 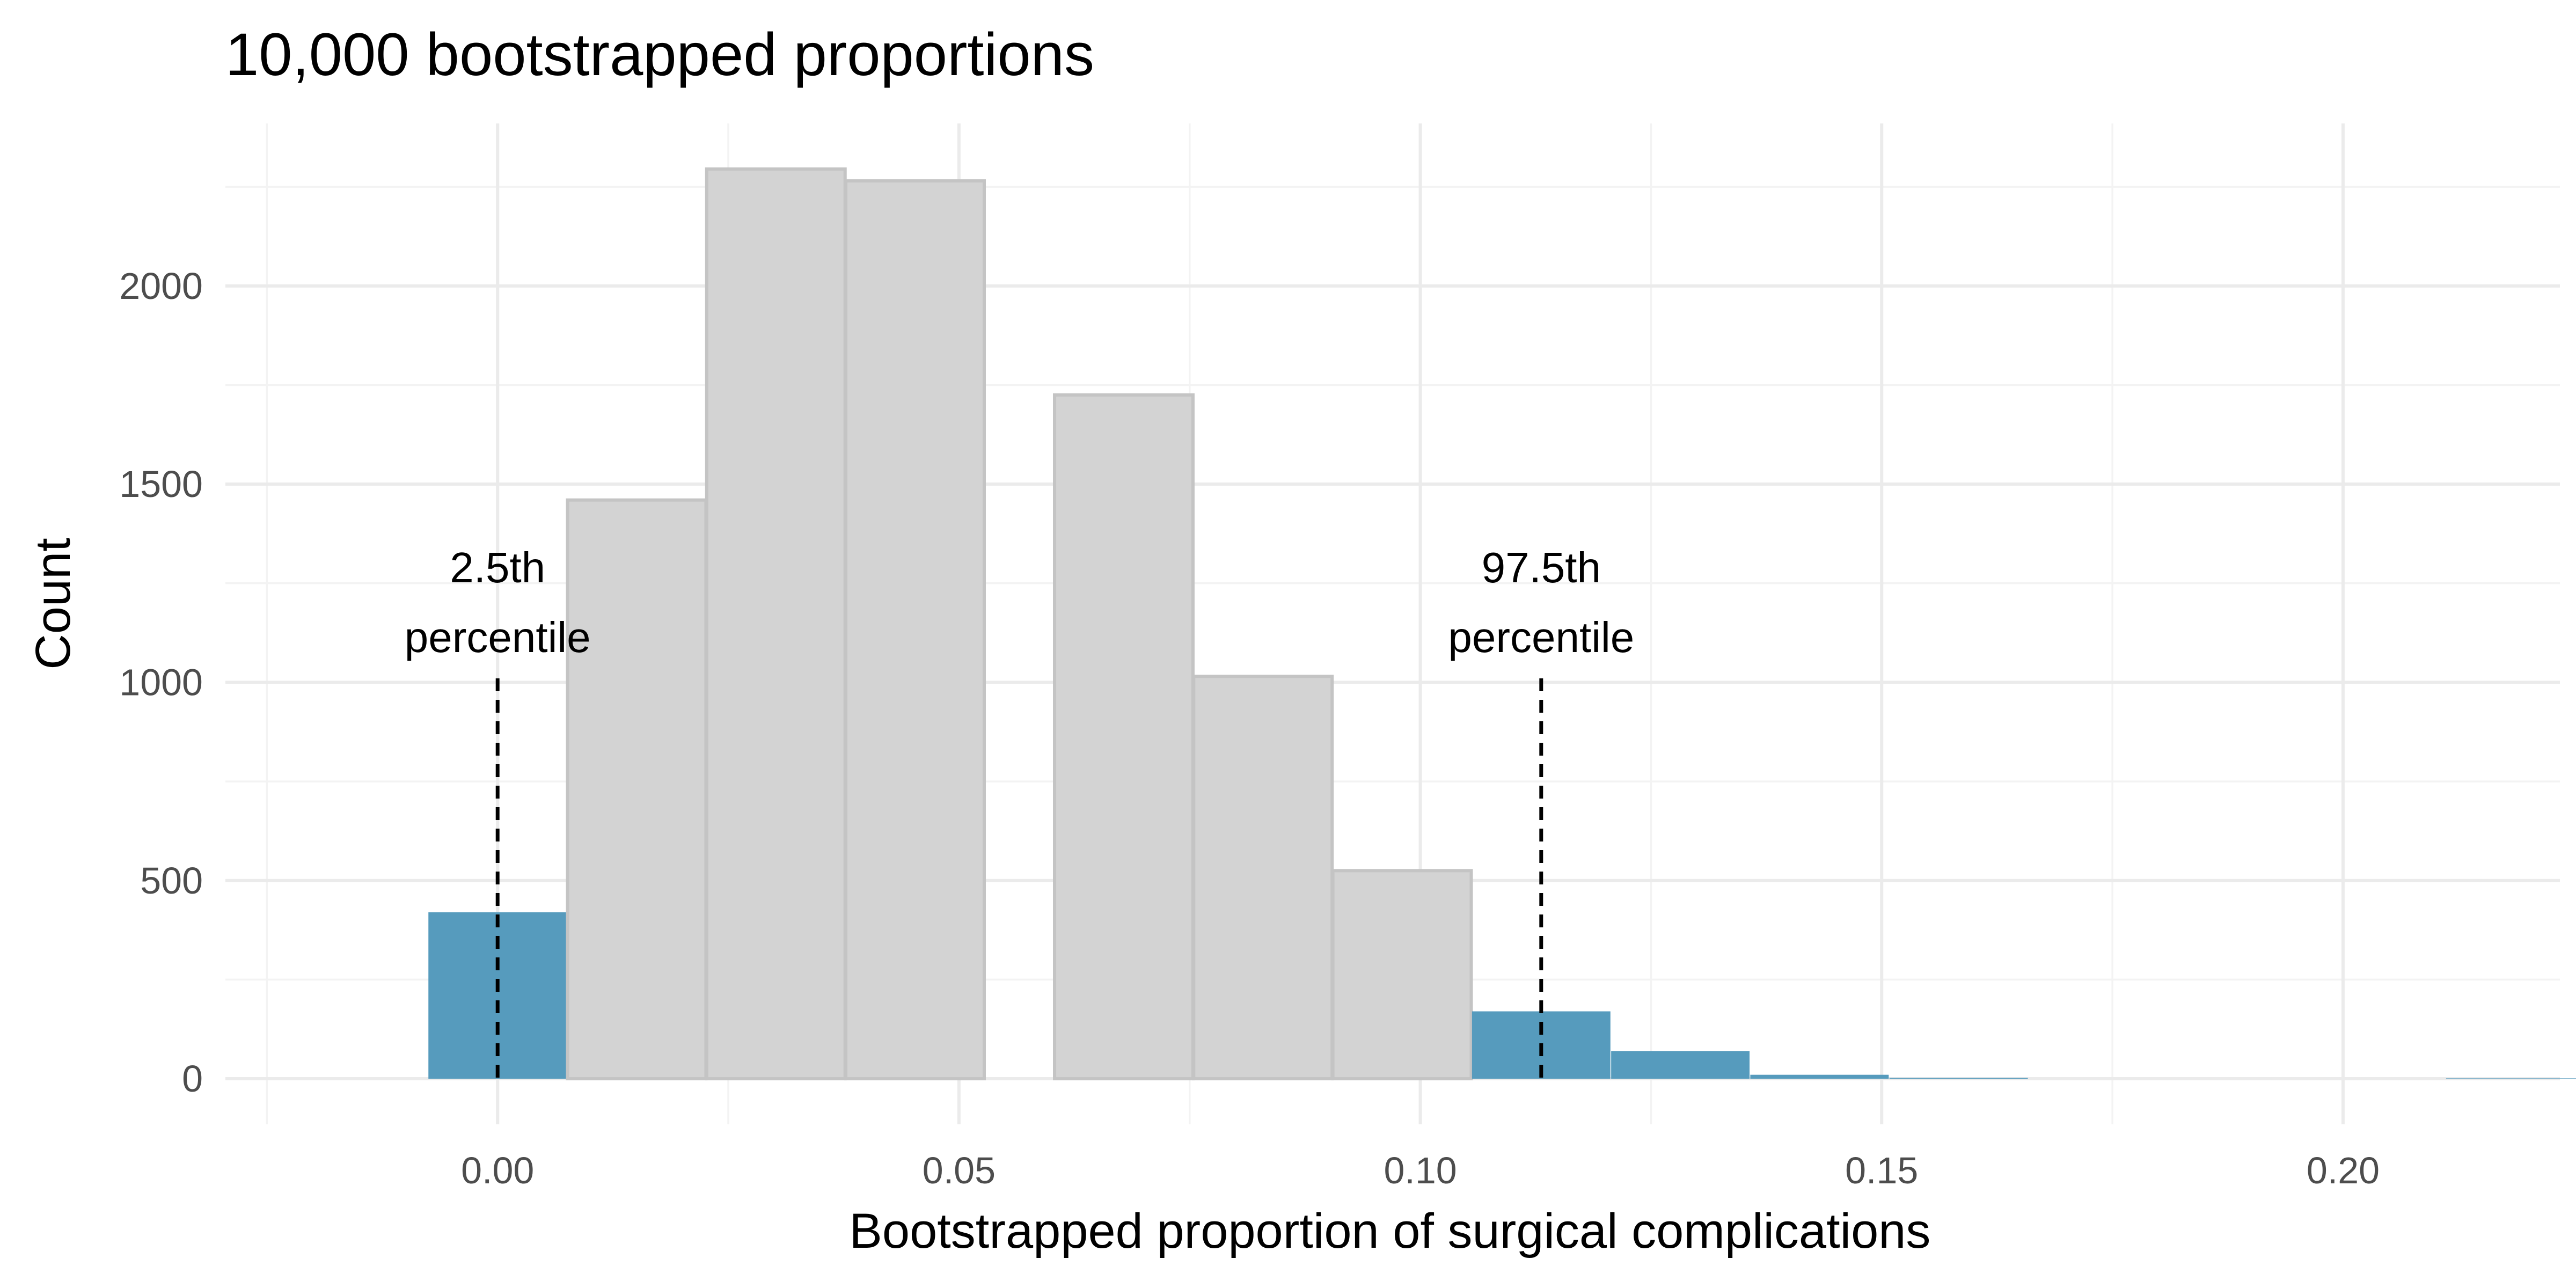 I want to click on percentile-label-line1: 2.5th, so click(x=497, y=567).